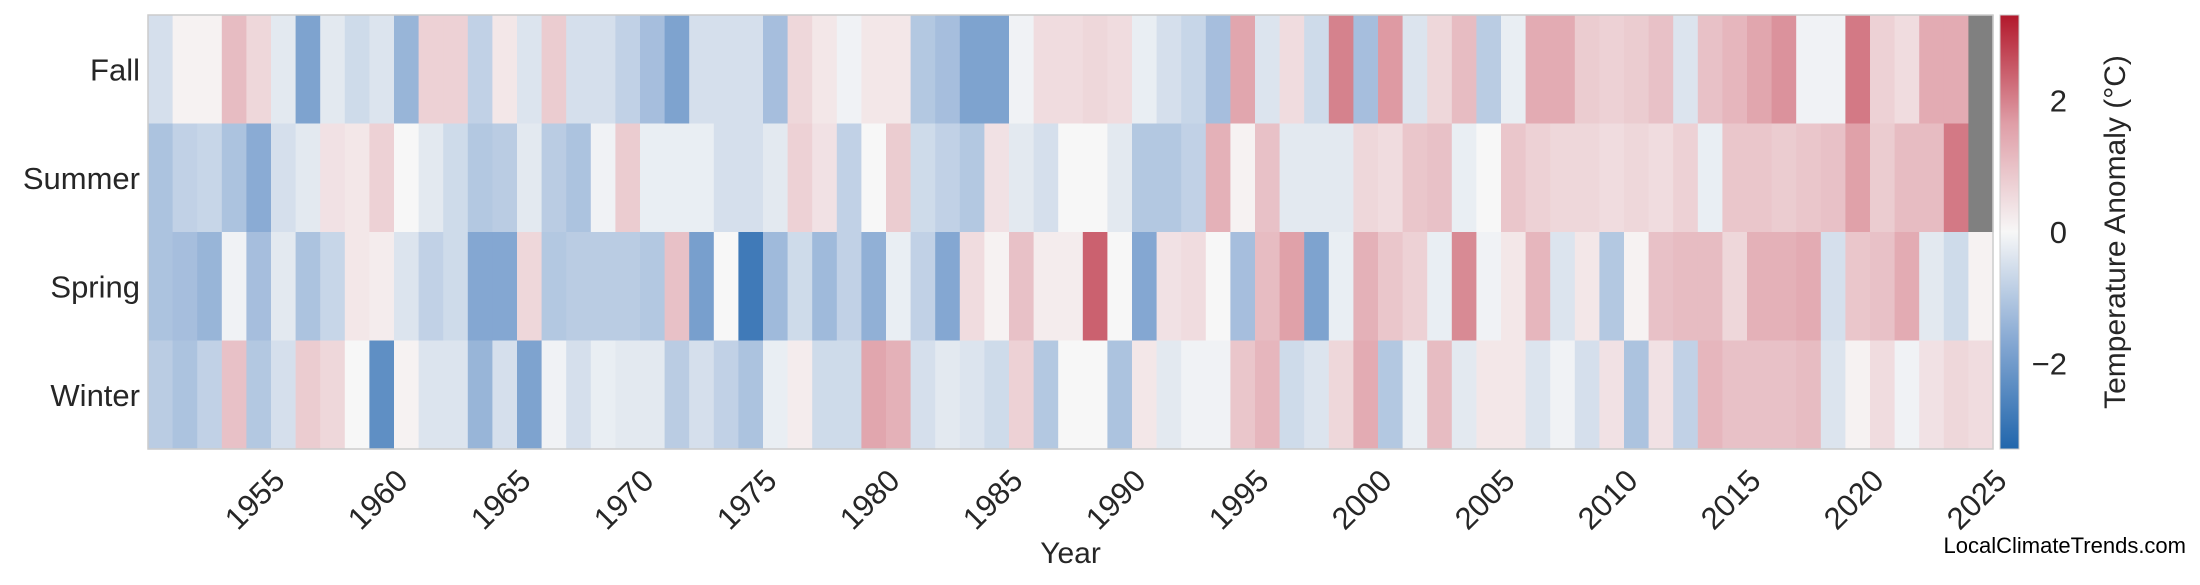 Image resolution: width=2200 pixels, height=585 pixels. What do you see at coordinates (2049, 232) in the screenshot?
I see `colorbar-ticks: 2 0 −2` at bounding box center [2049, 232].